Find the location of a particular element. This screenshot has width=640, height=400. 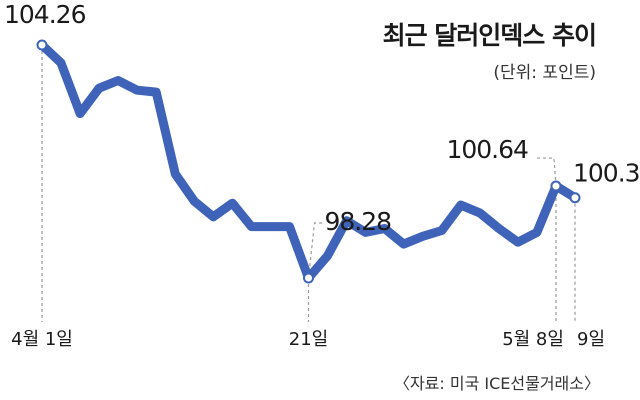

callout-98-28-leader is located at coordinates (316, 250).